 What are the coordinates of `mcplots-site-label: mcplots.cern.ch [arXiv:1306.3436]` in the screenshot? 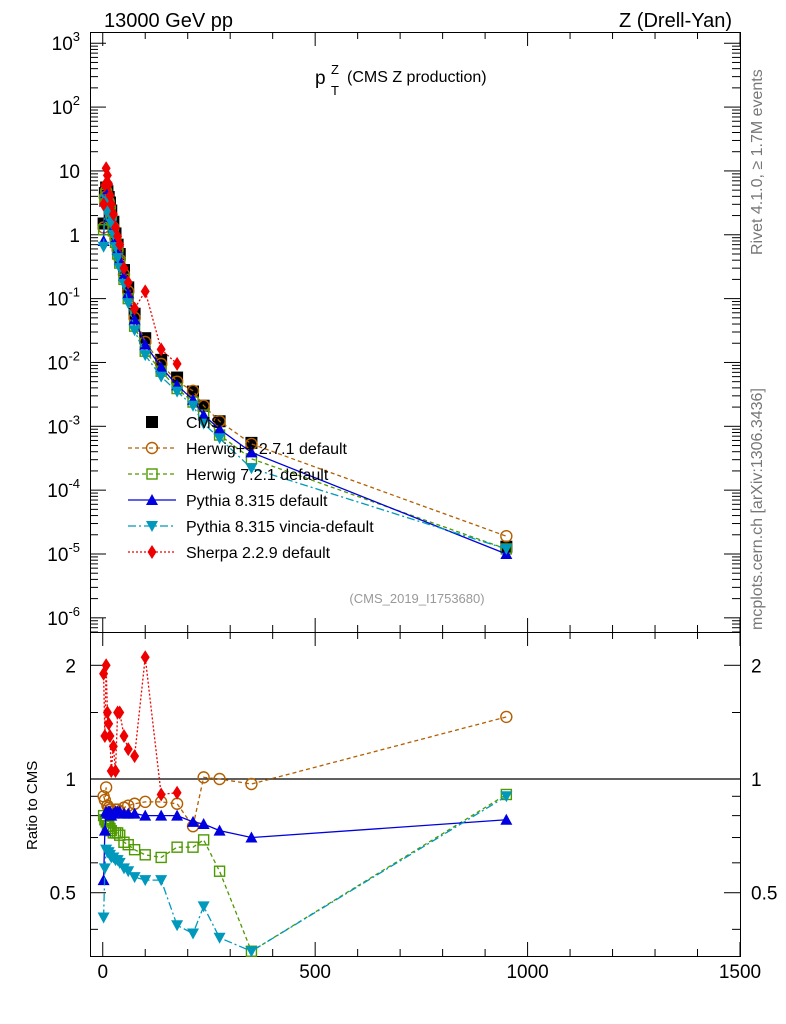 It's located at (757, 509).